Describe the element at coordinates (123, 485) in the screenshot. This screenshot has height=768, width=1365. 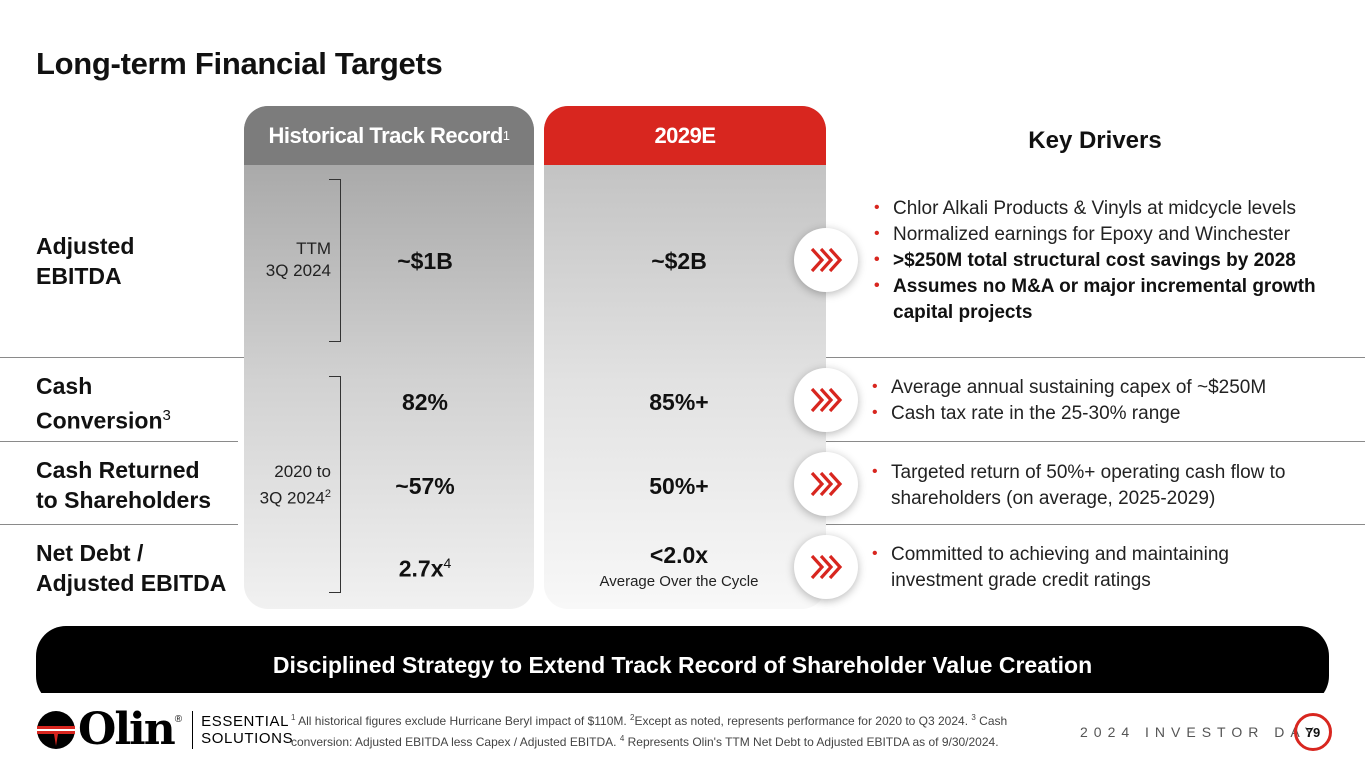
I see `row-label-cash-returned: Cash Returned to Shareholders` at that location.